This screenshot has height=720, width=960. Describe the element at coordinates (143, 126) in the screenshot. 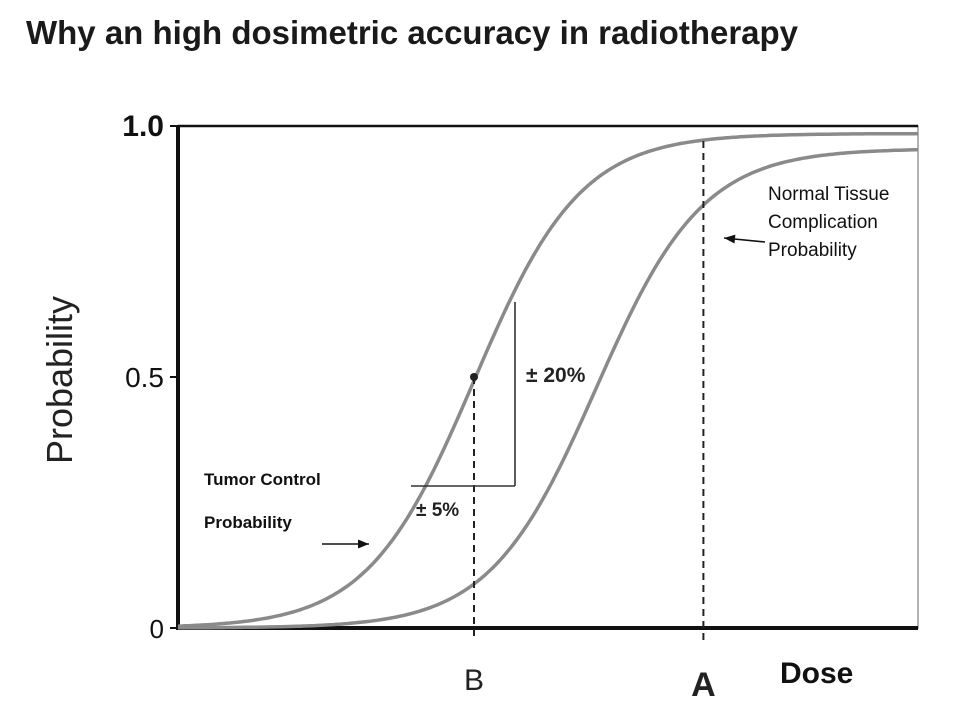

I see `y-tick-label: 1.0` at that location.